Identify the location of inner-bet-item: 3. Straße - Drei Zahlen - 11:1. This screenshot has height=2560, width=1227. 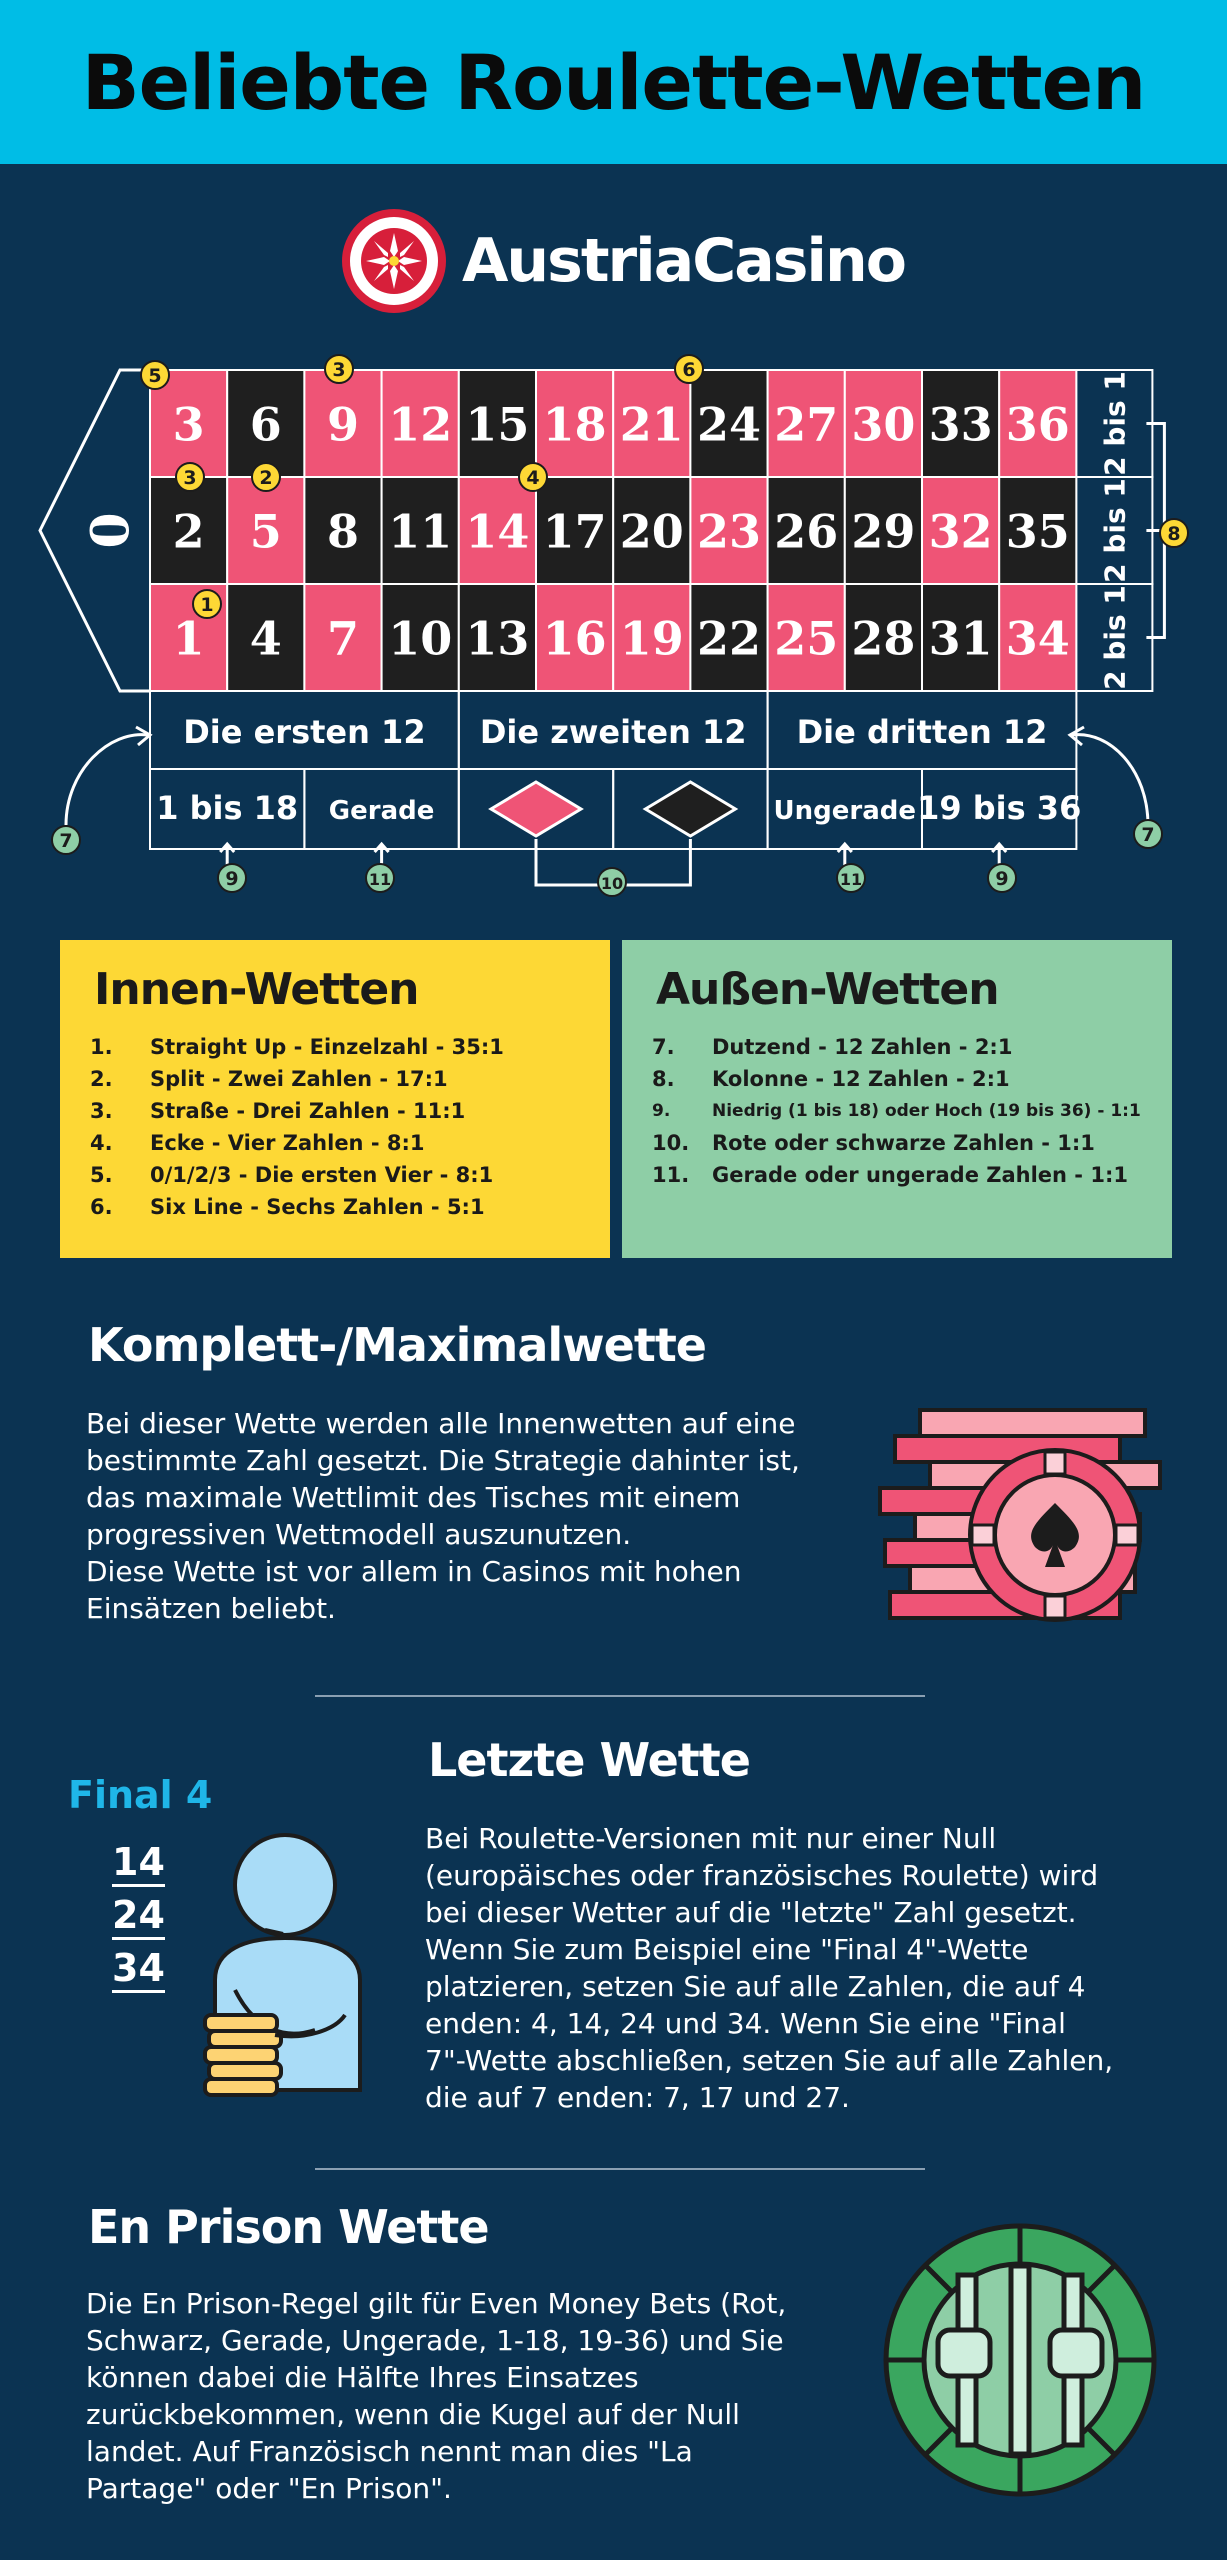
(350, 1111).